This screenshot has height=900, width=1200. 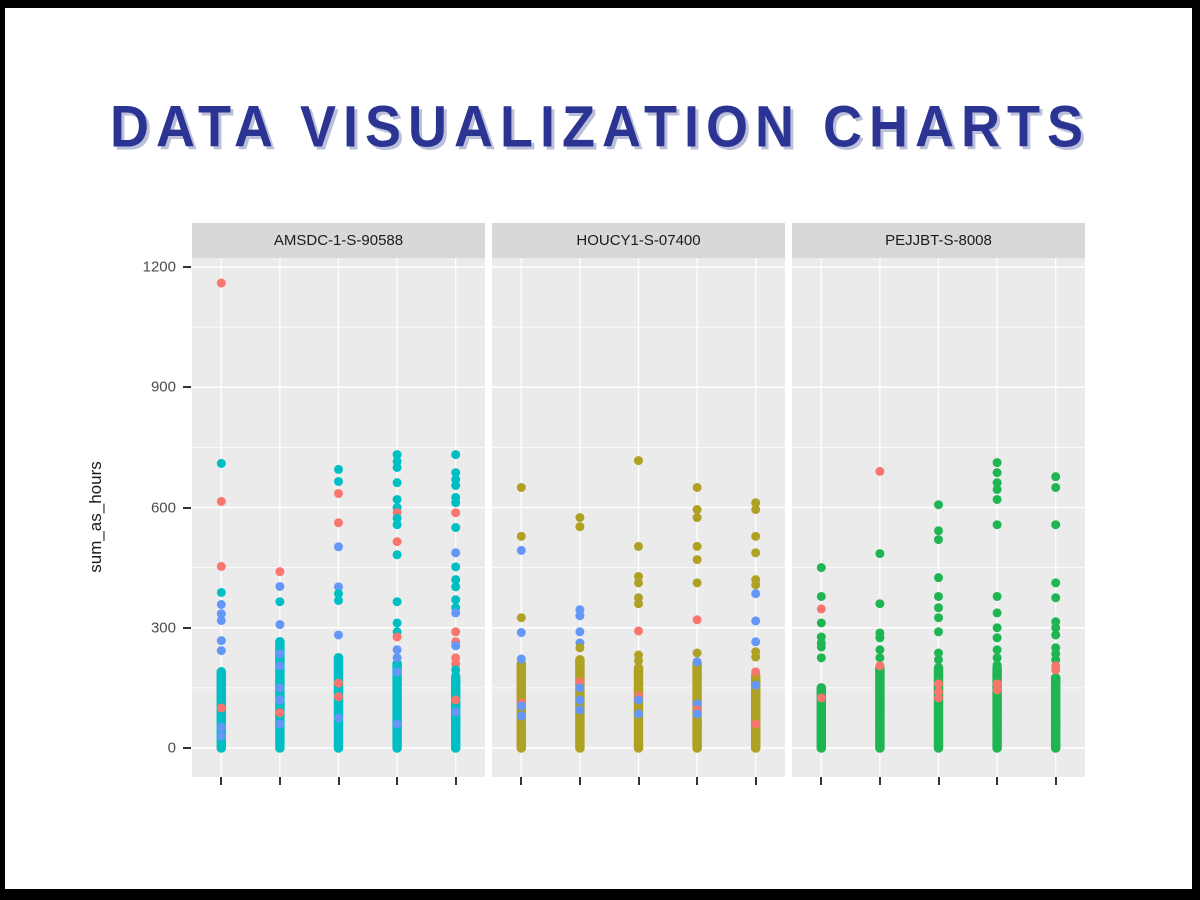 What do you see at coordinates (163, 387) in the screenshot?
I see `y-tick-label: 900` at bounding box center [163, 387].